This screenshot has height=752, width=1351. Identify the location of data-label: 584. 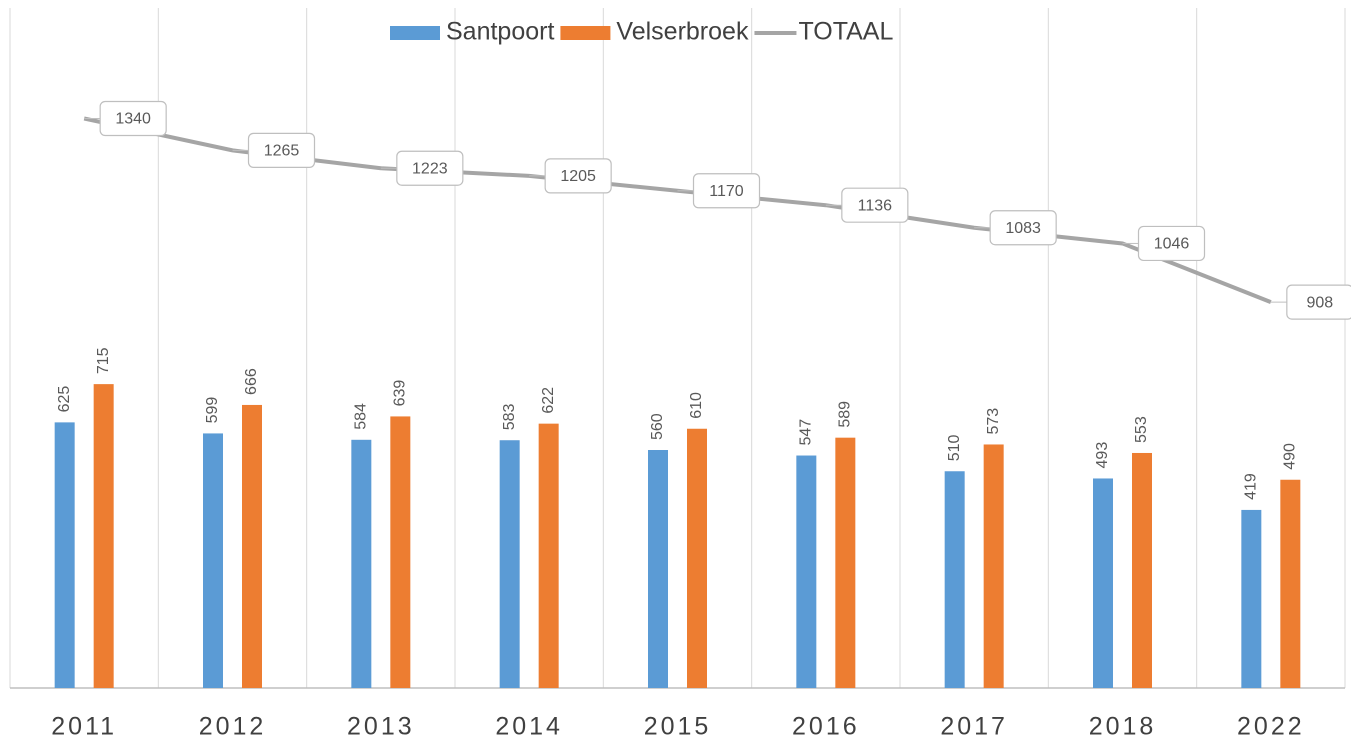
(361, 416).